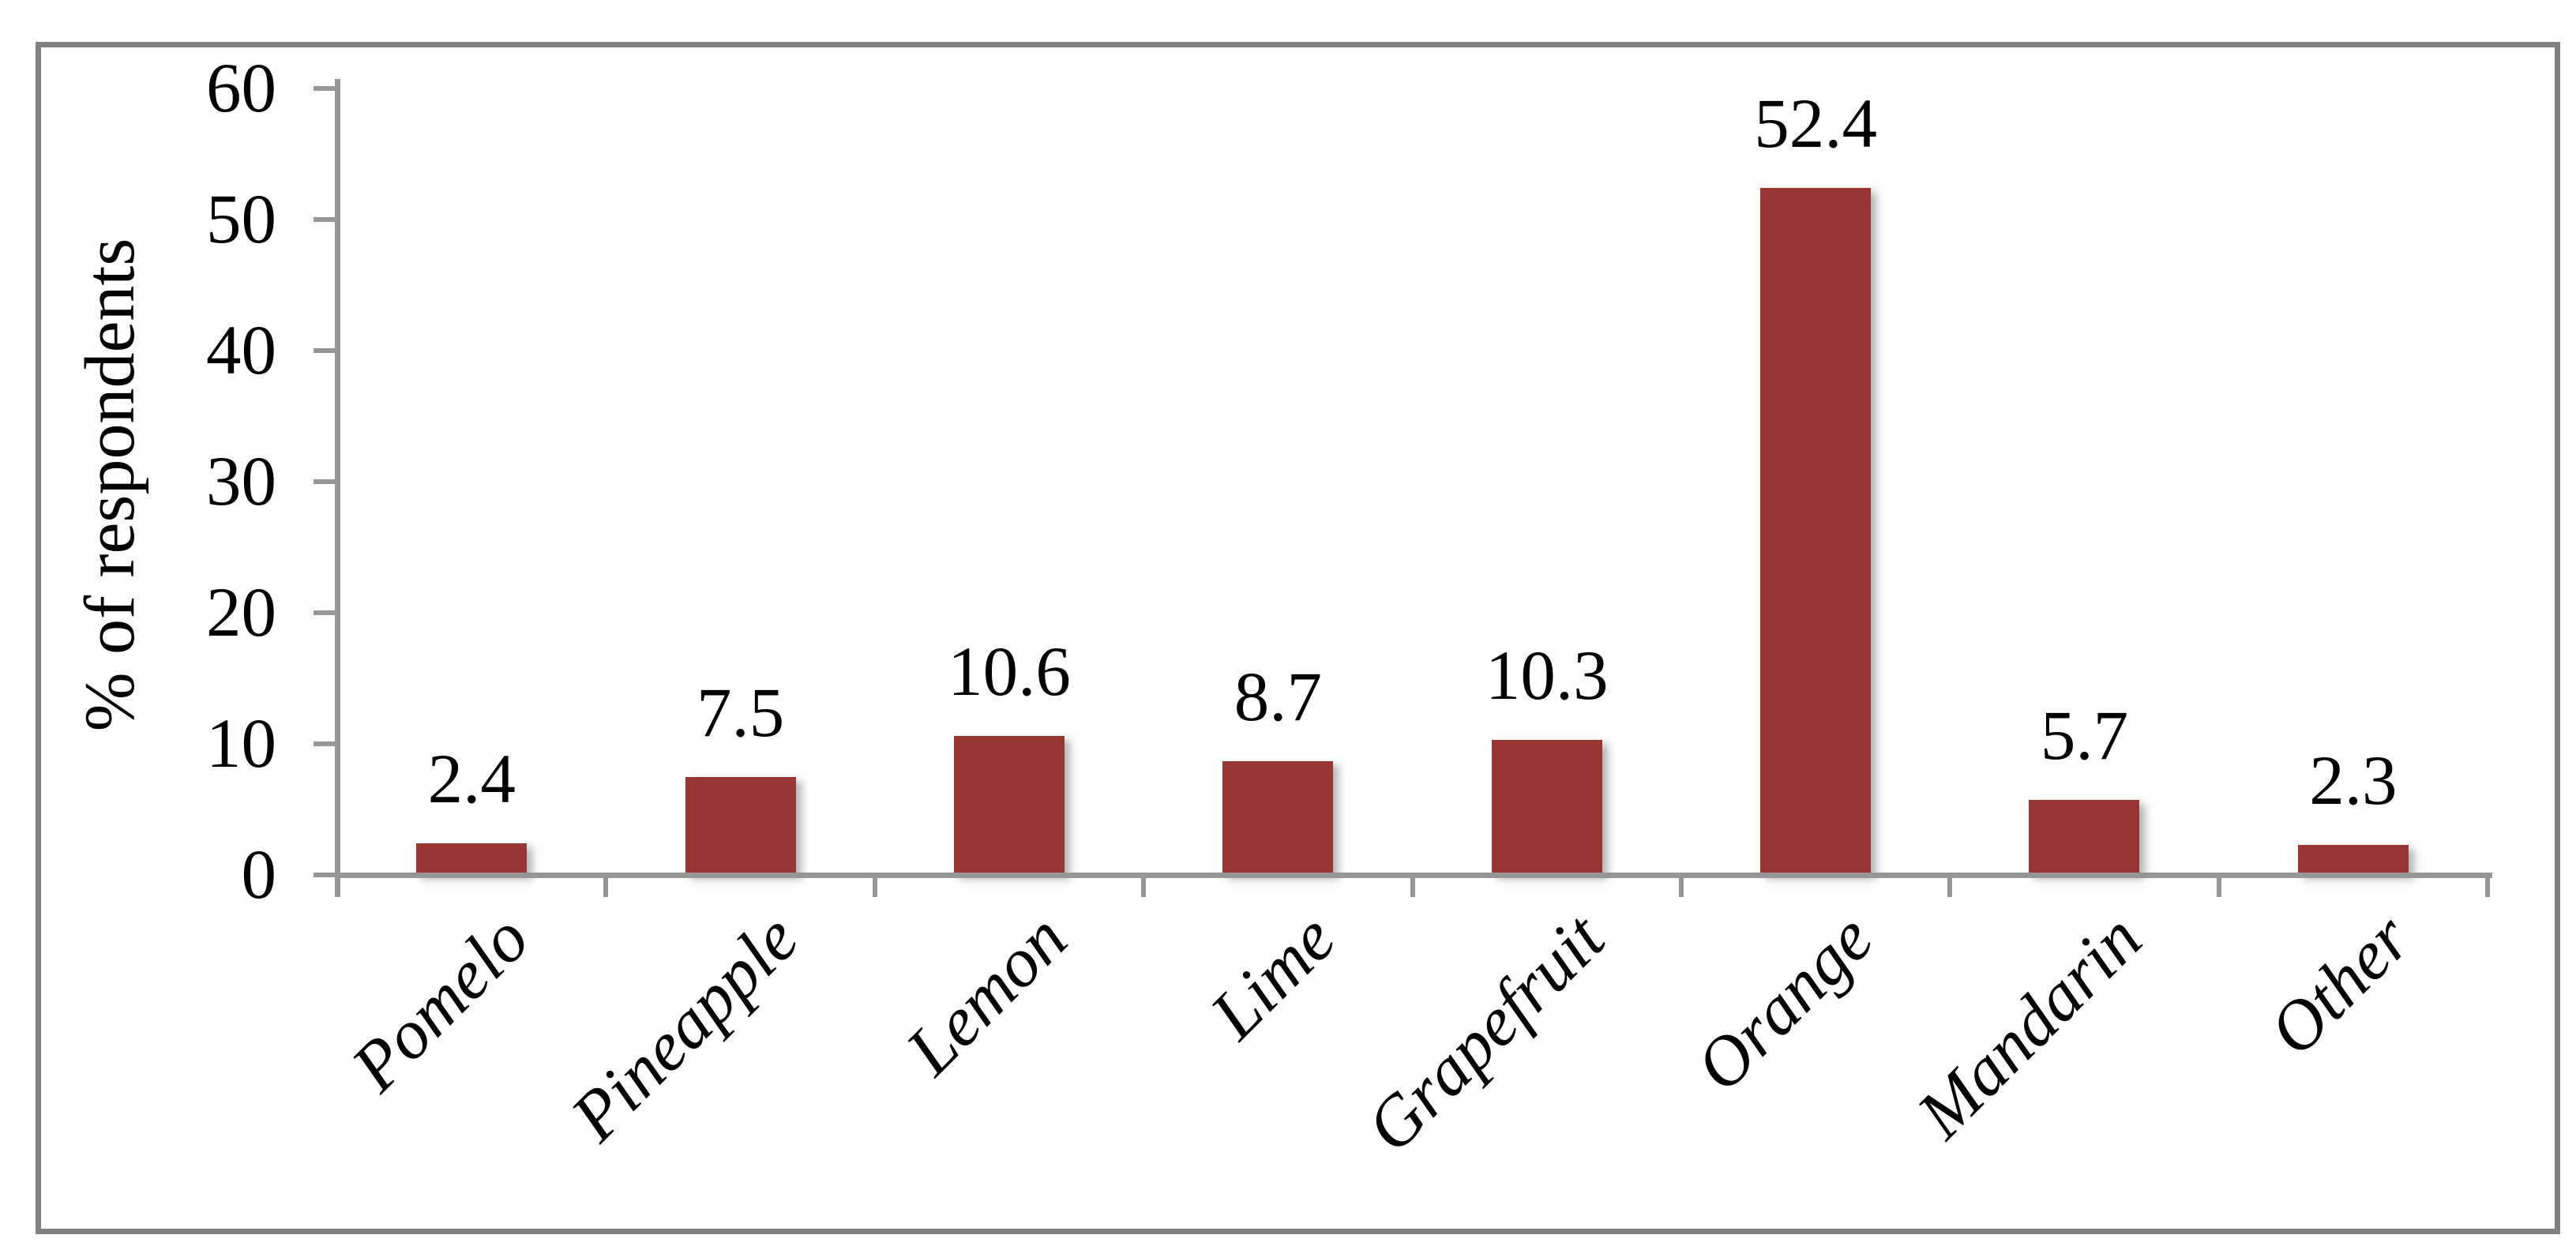 The height and width of the screenshot is (1250, 2576). What do you see at coordinates (241, 744) in the screenshot?
I see `y-tick-label: 10` at bounding box center [241, 744].